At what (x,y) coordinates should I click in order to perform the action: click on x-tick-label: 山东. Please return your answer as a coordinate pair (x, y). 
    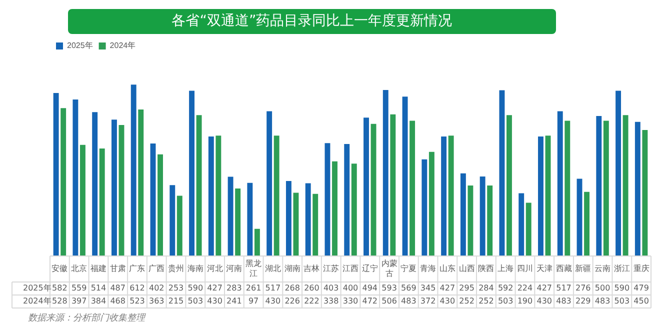
    Looking at the image, I should click on (447, 269).